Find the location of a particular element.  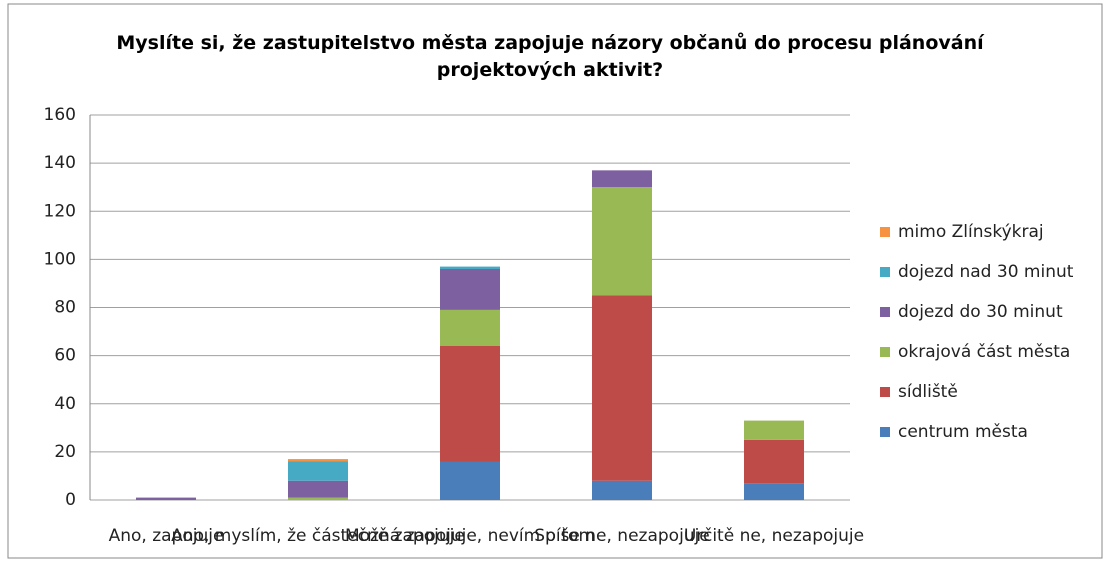

y-tick-label: 120 is located at coordinates (60, 211).